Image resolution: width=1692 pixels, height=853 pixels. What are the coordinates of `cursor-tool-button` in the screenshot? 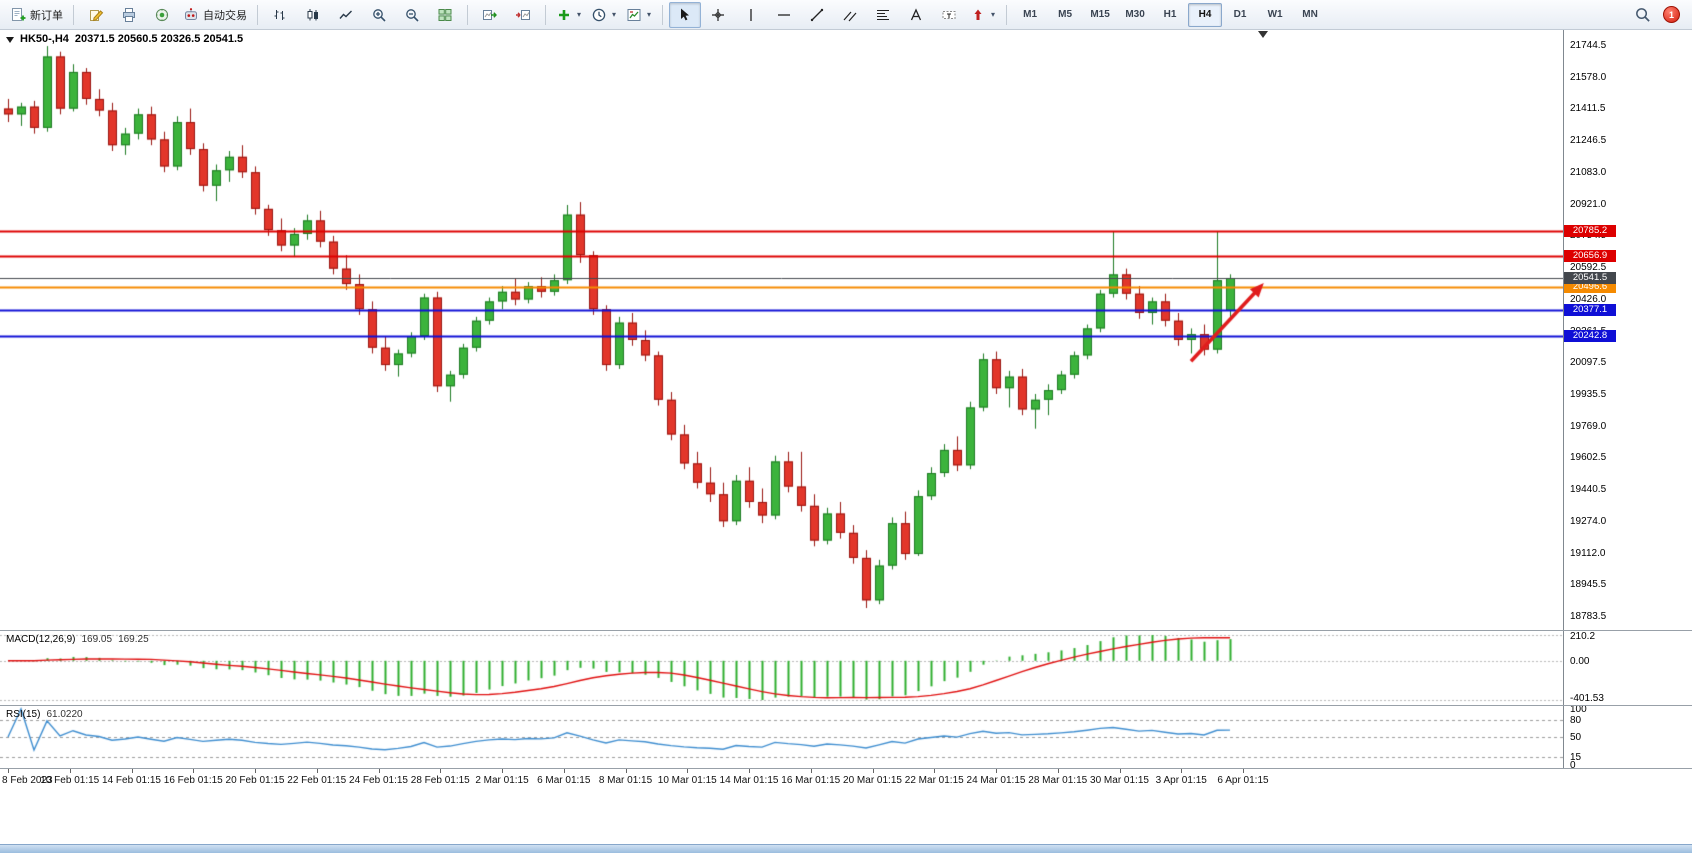 It's located at (685, 14).